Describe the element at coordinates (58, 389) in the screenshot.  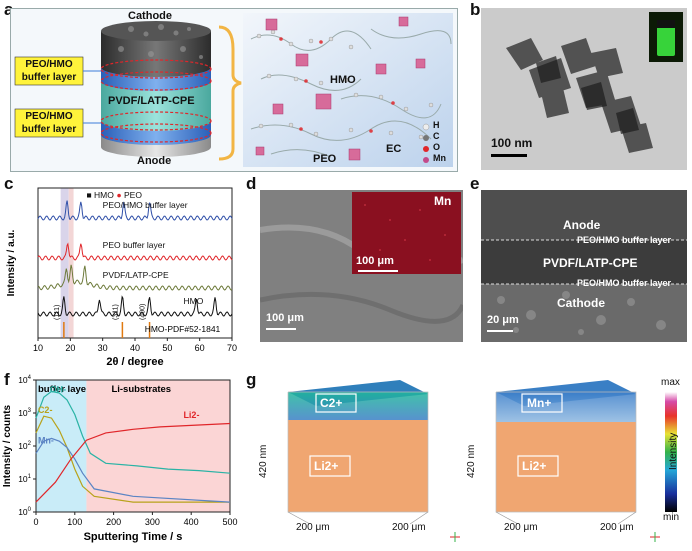
I see `sims-series-label-0: OH-` at that location.